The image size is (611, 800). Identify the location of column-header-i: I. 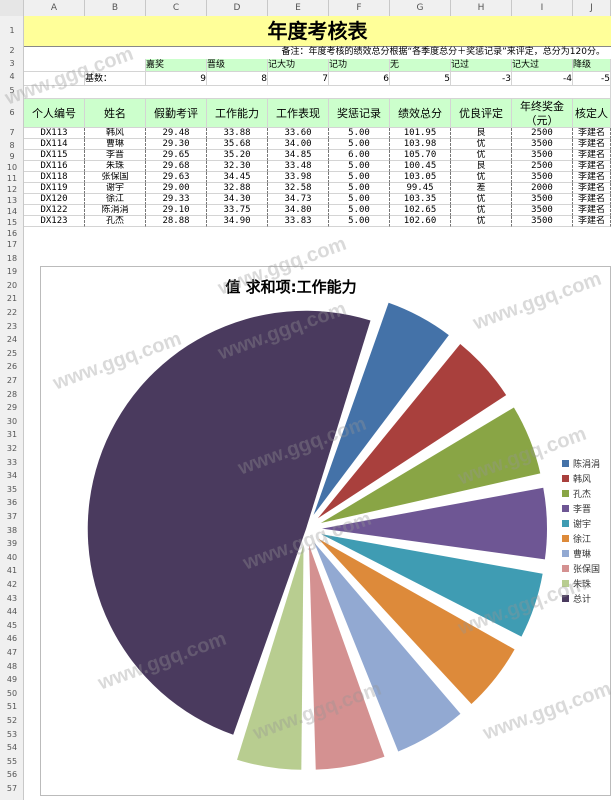
(542, 8).